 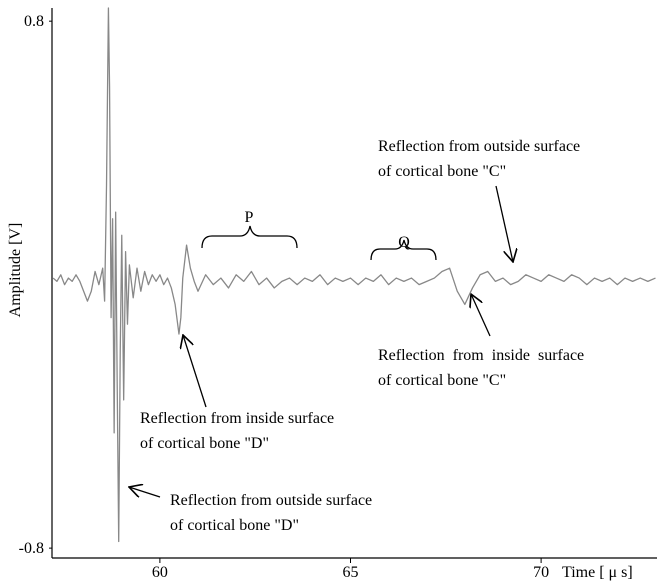 What do you see at coordinates (31, 548) in the screenshot?
I see `y-tick-label: -0.8` at bounding box center [31, 548].